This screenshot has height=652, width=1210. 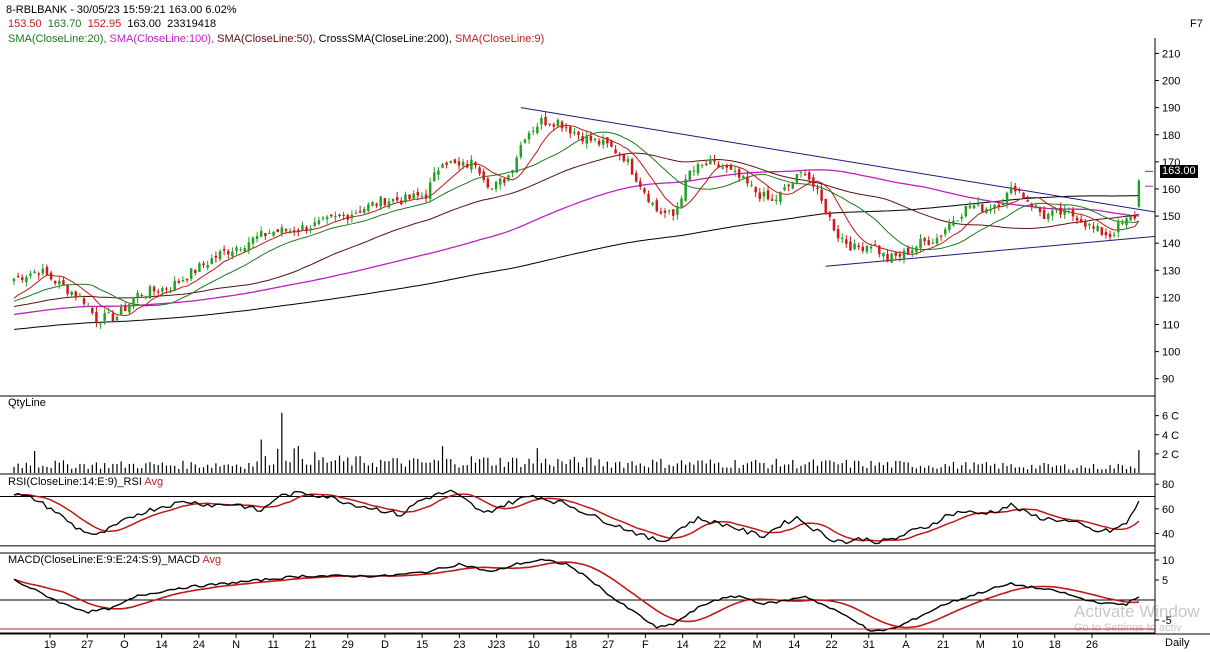 I want to click on legend-sma9: SMA(CloseLine:9), so click(x=499, y=39).